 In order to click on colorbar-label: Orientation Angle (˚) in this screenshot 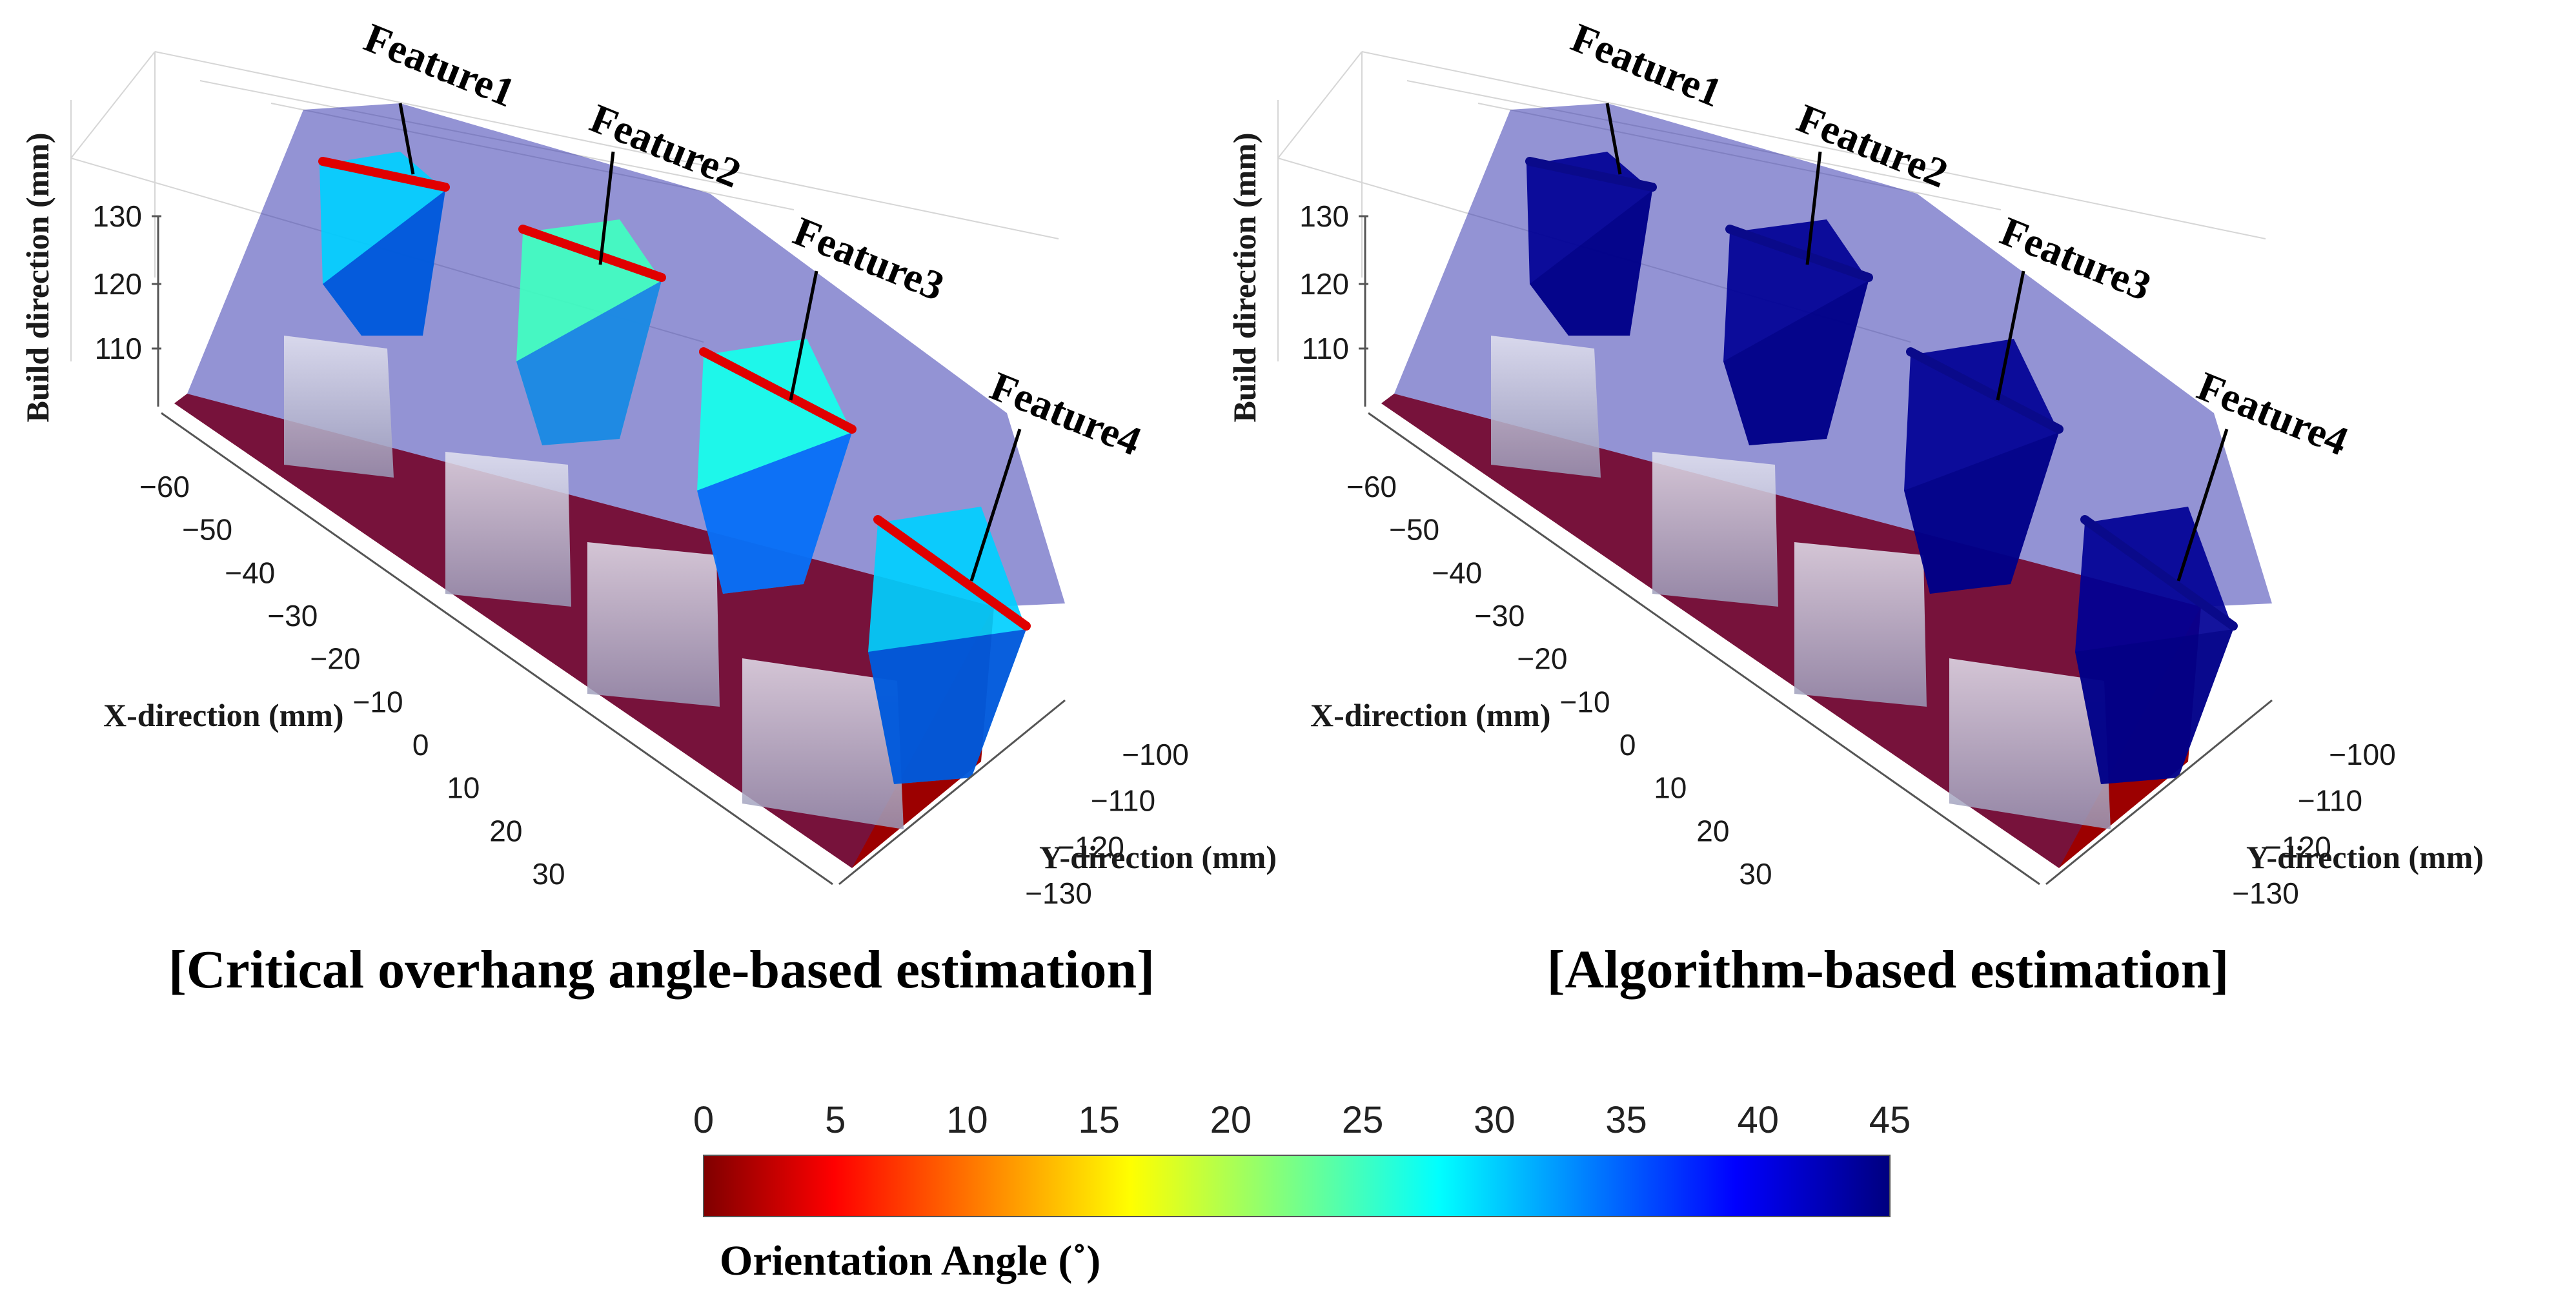, I will do `click(910, 1260)`.